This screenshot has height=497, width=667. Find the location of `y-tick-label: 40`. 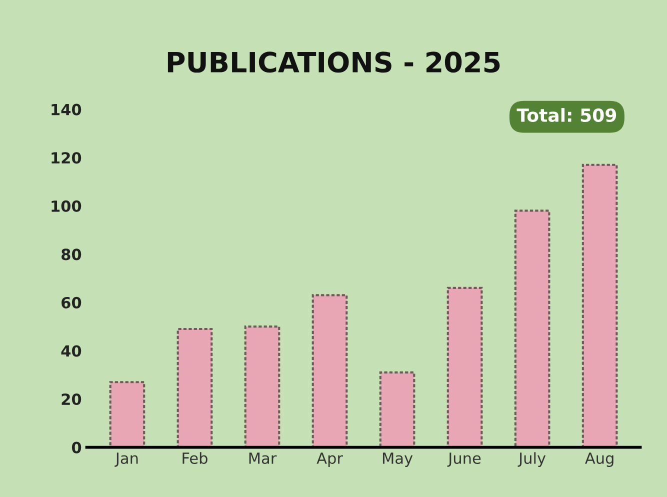

y-tick-label: 40 is located at coordinates (71, 351).